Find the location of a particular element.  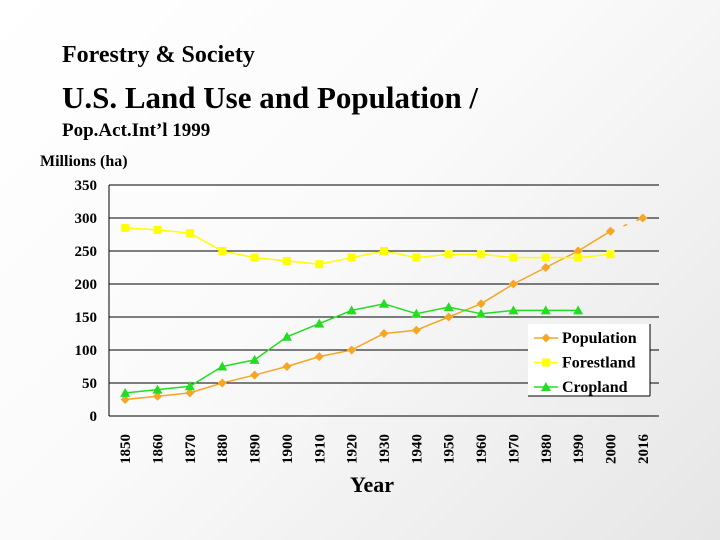

slide-subtitle: Forestry & Society is located at coordinates (158, 55).